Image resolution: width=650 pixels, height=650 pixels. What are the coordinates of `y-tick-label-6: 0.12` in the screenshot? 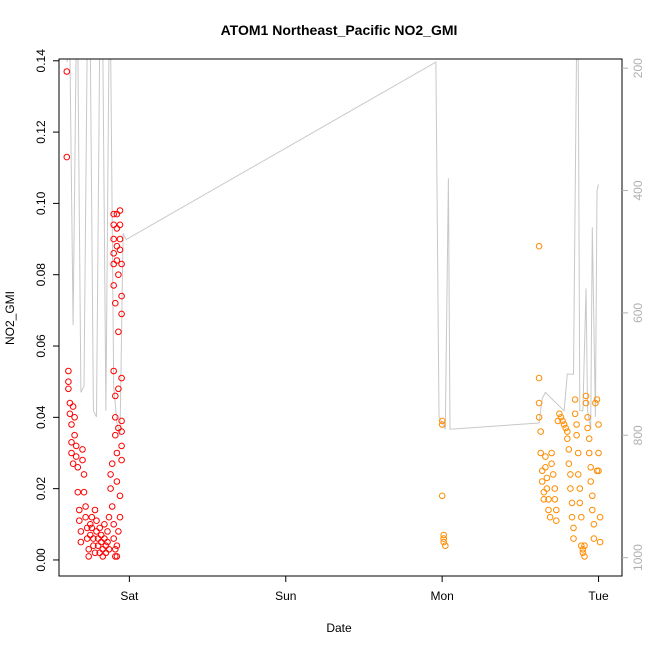 It's located at (41, 132).